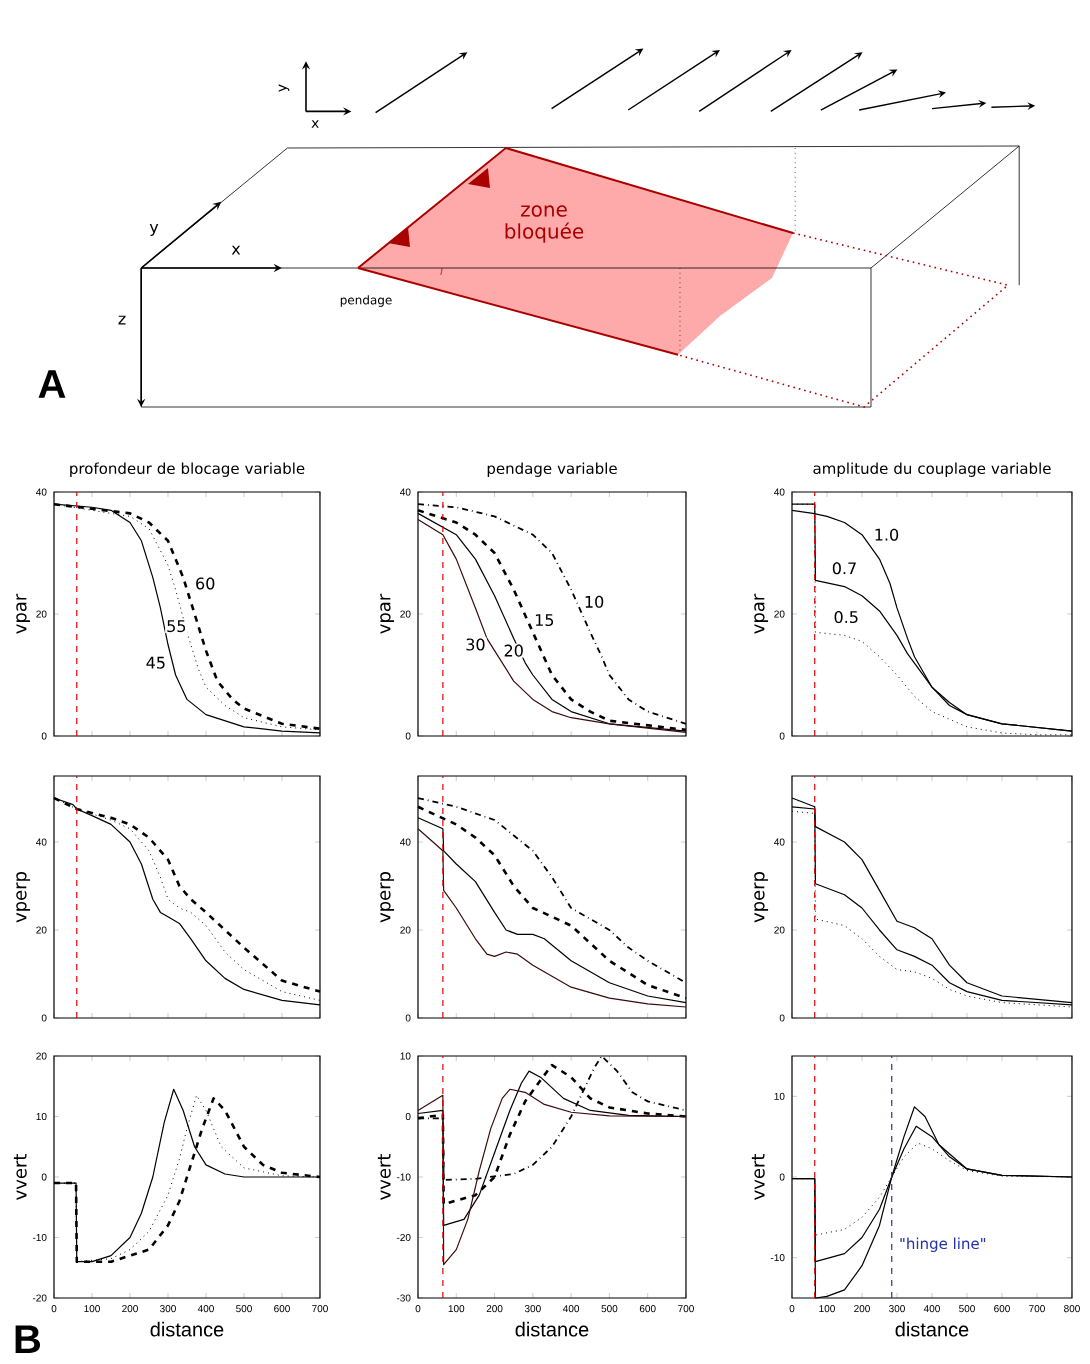 The width and height of the screenshot is (1090, 1364). Describe the element at coordinates (122, 320) in the screenshot. I see `text: z` at that location.